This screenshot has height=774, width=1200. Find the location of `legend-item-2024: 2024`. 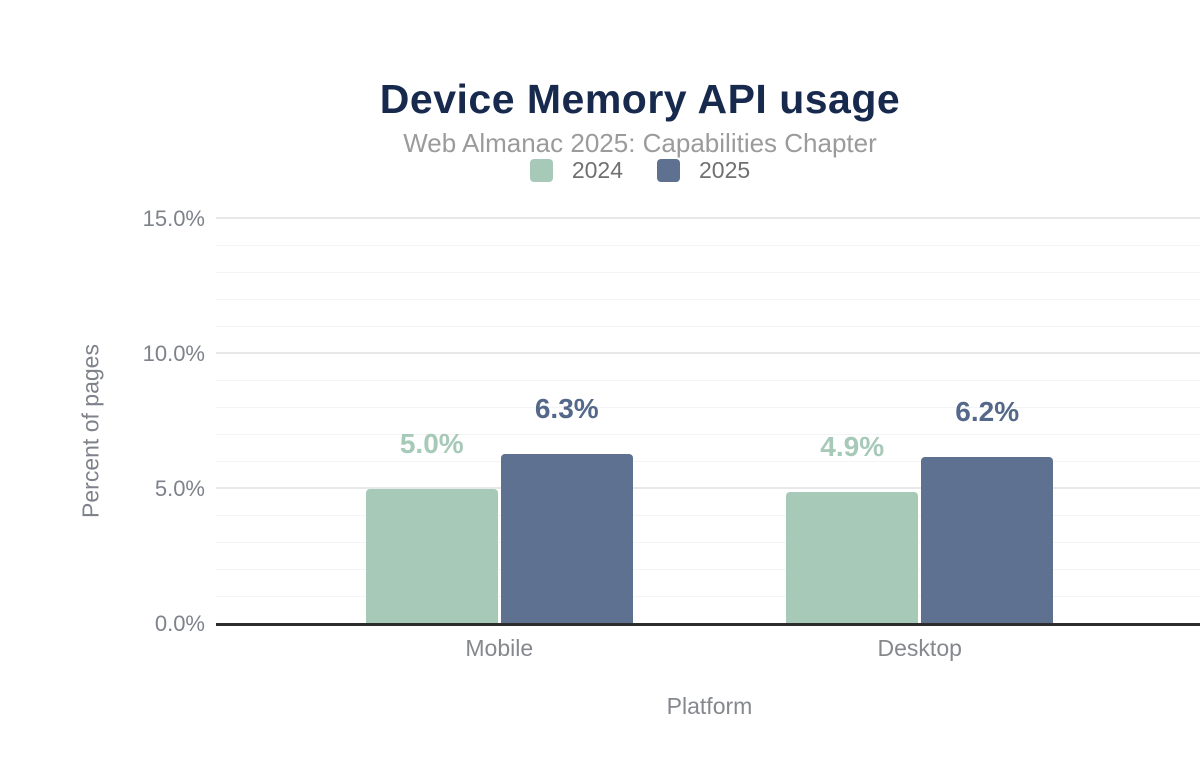

legend-item-2024: 2024 is located at coordinates (576, 170).